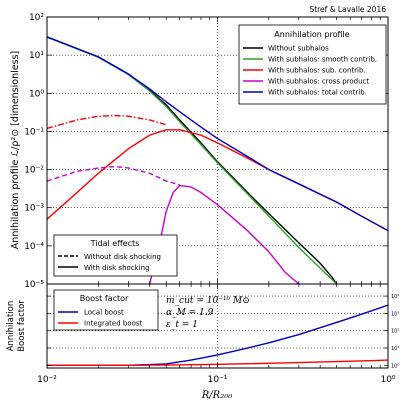 The image size is (411, 411). Describe the element at coordinates (11, 326) in the screenshot. I see `bottom-y-axis-label-line1: Annihilation` at that location.